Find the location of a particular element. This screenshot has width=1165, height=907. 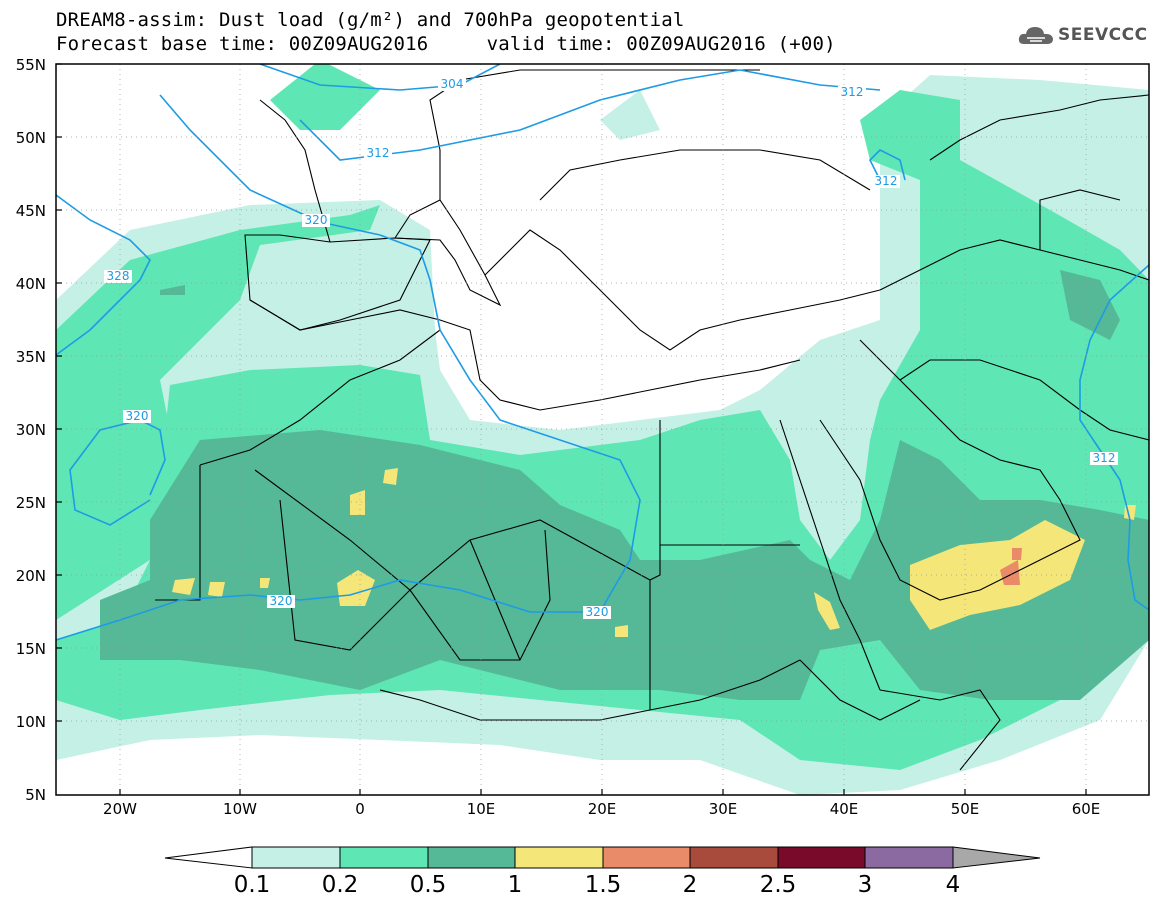

colorbar-label: 1 is located at coordinates (515, 885).